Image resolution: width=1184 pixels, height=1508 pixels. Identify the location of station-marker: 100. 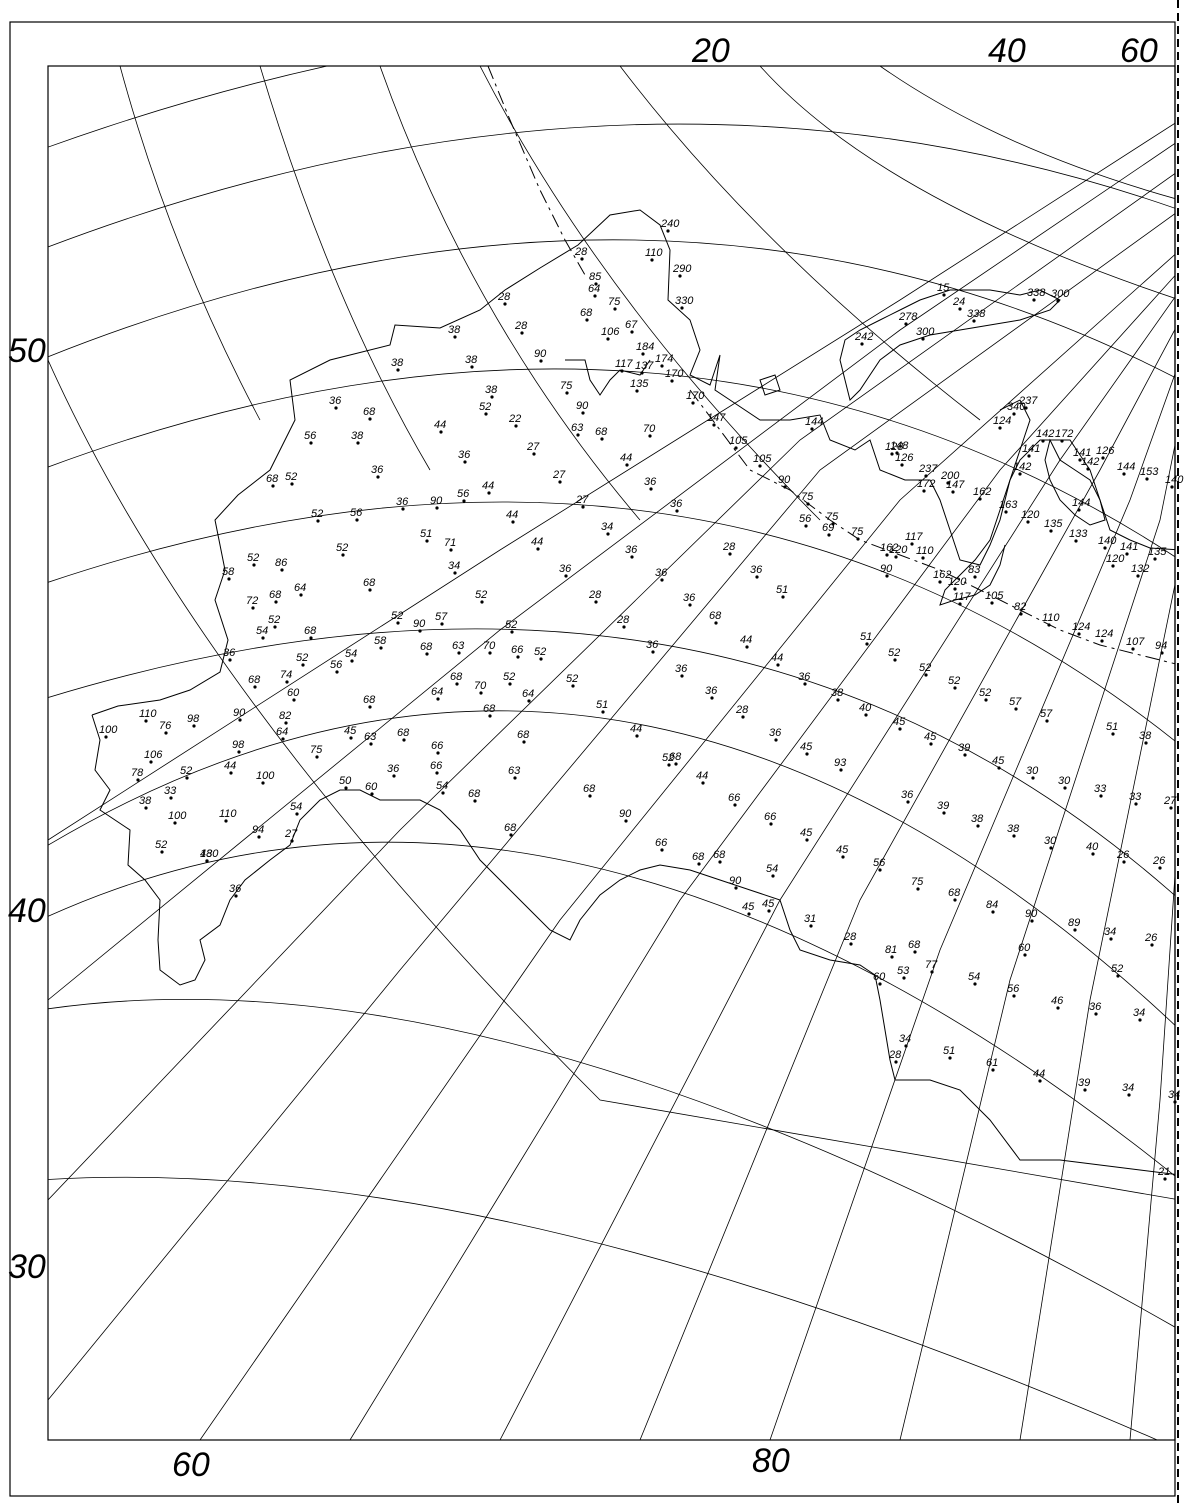
(265, 777).